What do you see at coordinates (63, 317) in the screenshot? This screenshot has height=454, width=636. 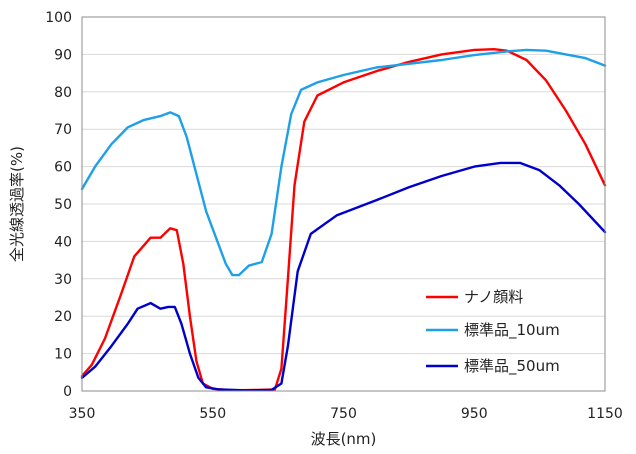 I see `y-tick-label: 20` at bounding box center [63, 317].